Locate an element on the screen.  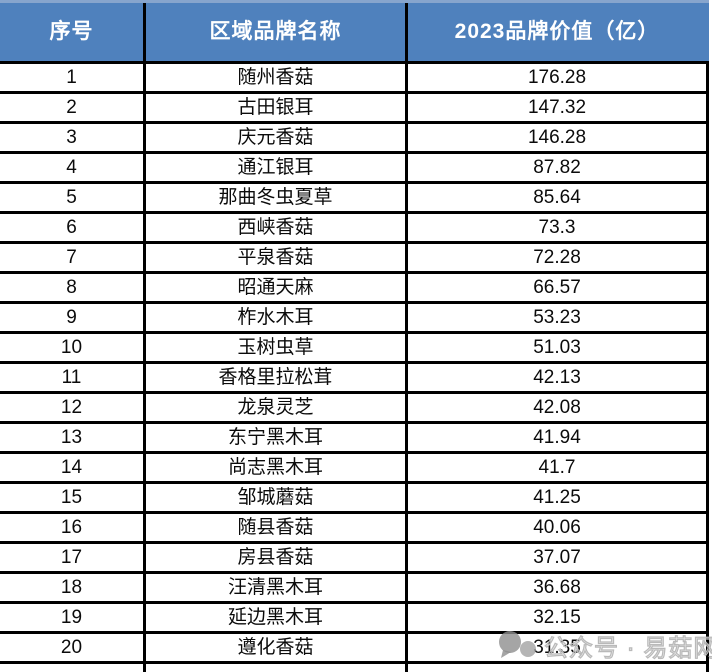
brand-name-cell: 柞水木耳 is located at coordinates (277, 317).